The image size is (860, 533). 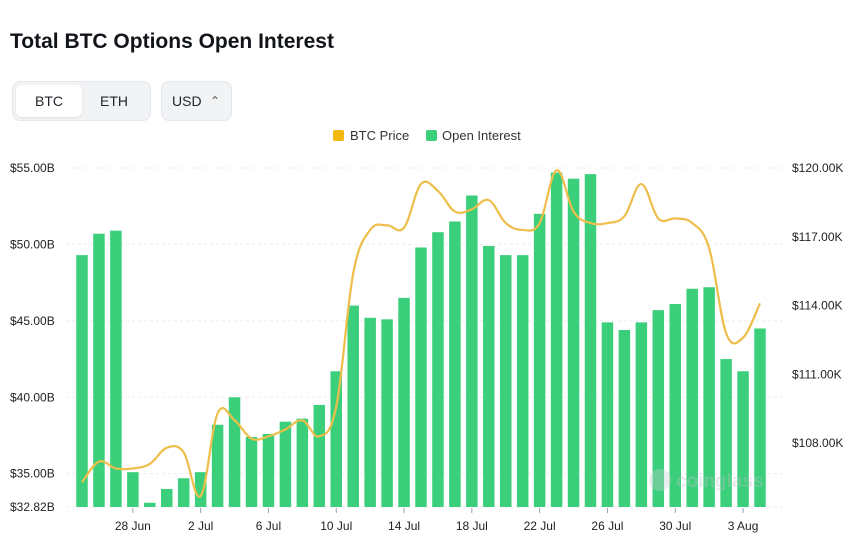 What do you see at coordinates (336, 526) in the screenshot?
I see `x-tick-label: 10 Jul` at bounding box center [336, 526].